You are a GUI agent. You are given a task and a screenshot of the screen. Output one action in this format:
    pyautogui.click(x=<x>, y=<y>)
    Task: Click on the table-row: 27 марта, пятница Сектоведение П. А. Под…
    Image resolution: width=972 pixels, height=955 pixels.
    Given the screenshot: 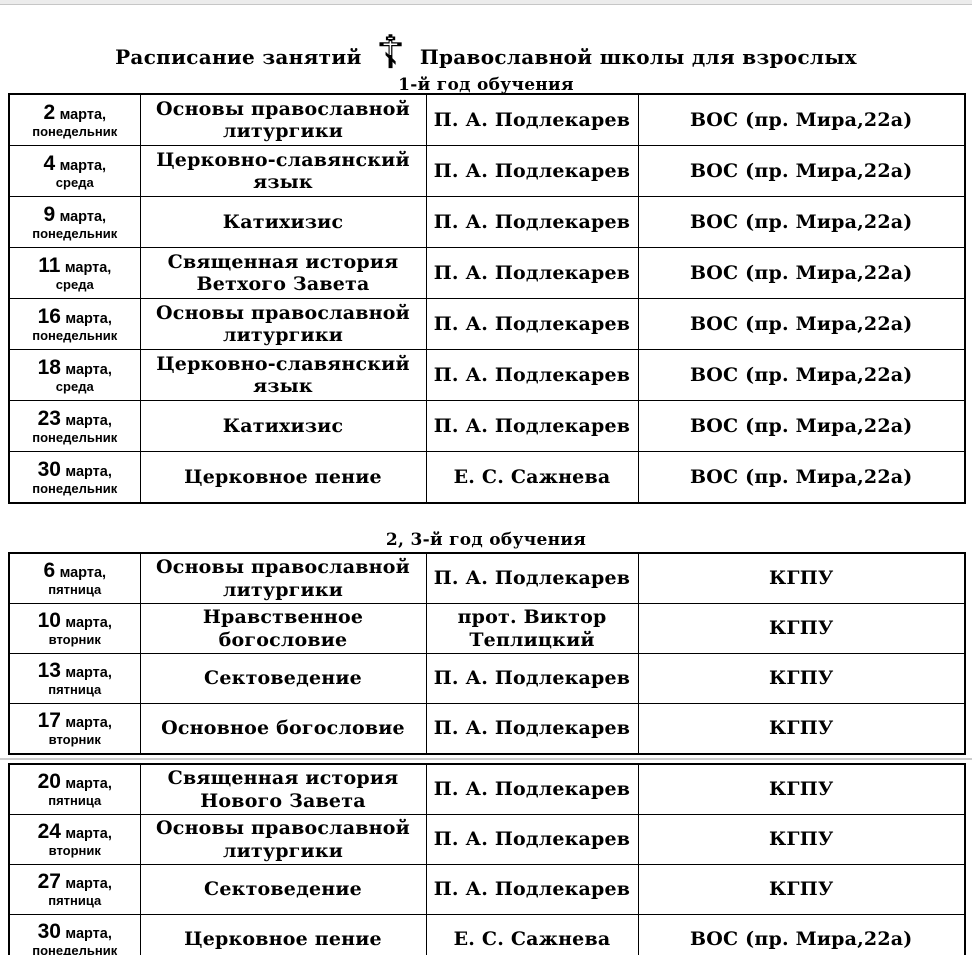 What is the action you would take?
    pyautogui.click(x=487, y=889)
    